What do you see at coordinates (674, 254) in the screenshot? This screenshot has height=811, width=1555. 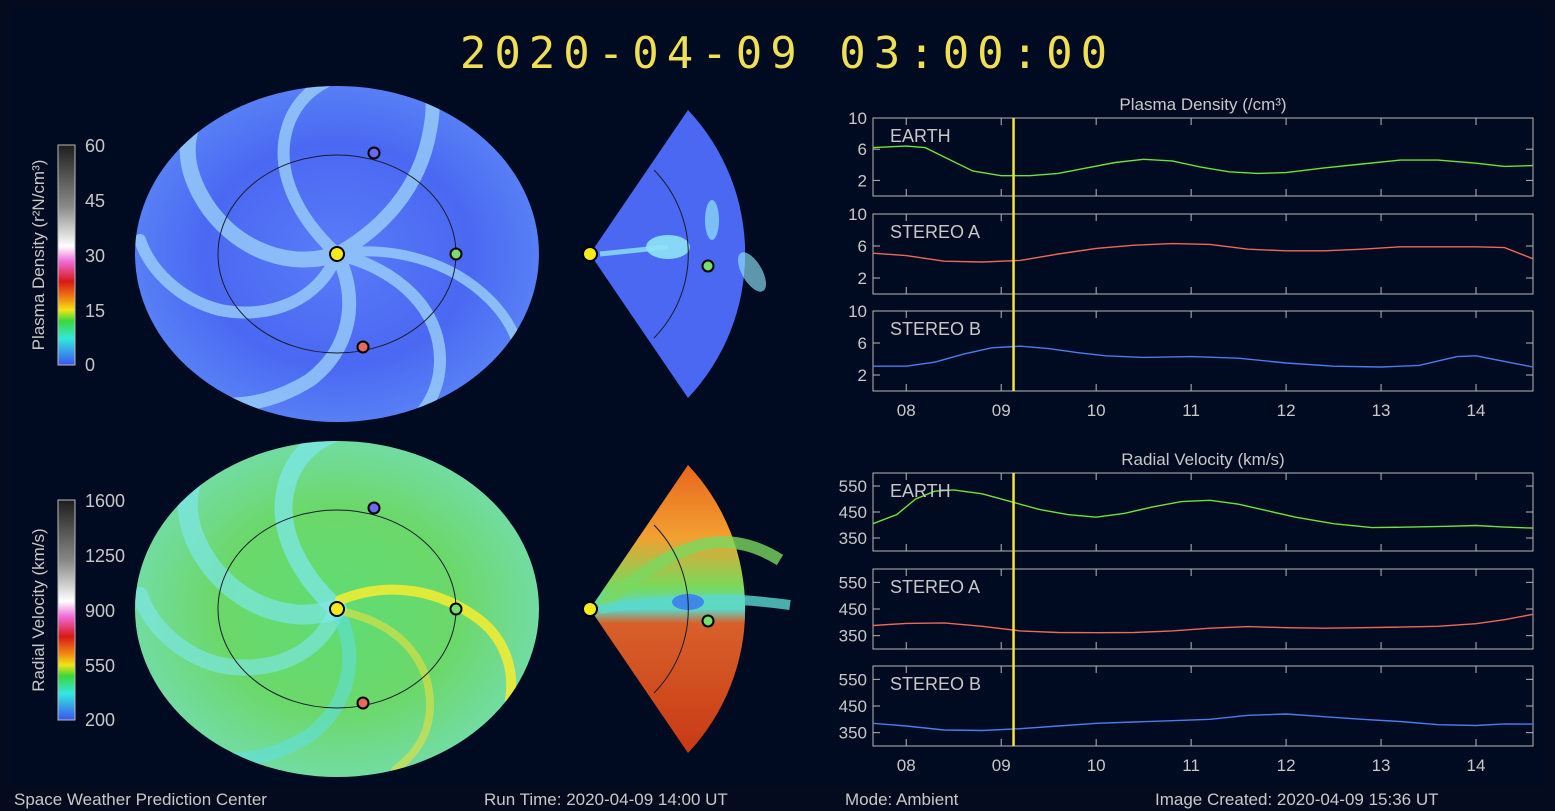 I see `density-meridional-map` at bounding box center [674, 254].